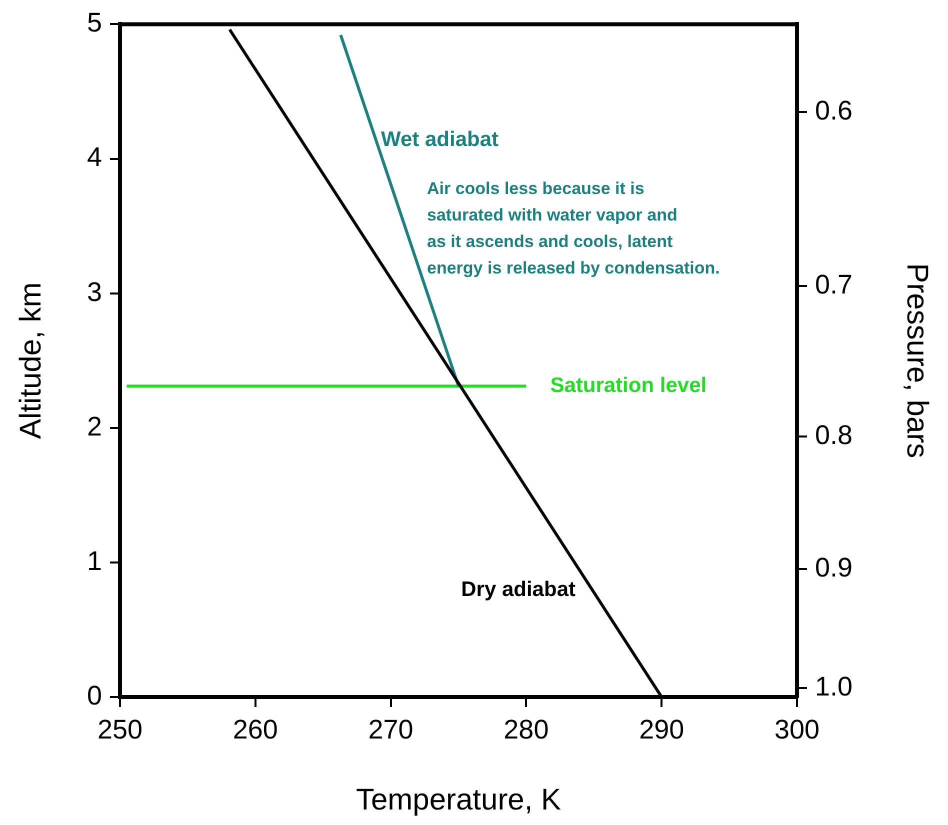  Describe the element at coordinates (628, 385) in the screenshot. I see `series-label: Saturation level` at that location.